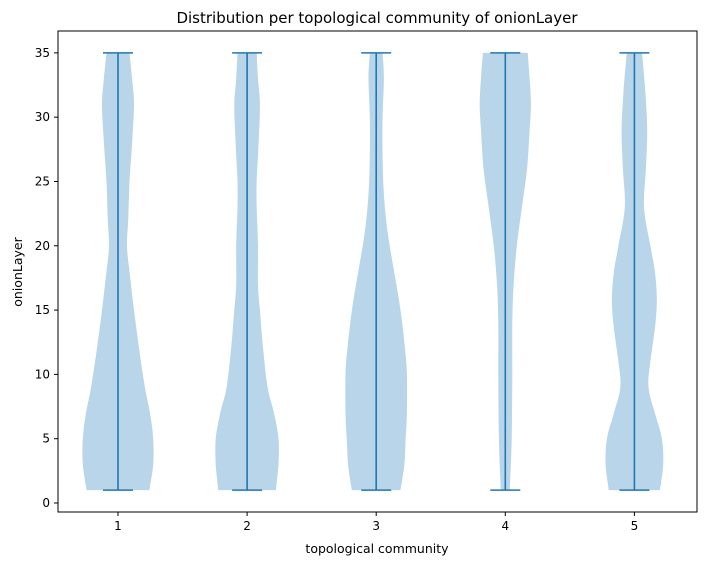 This screenshot has height=565, width=706. I want to click on y-tick-label-25: 25, so click(42, 181).